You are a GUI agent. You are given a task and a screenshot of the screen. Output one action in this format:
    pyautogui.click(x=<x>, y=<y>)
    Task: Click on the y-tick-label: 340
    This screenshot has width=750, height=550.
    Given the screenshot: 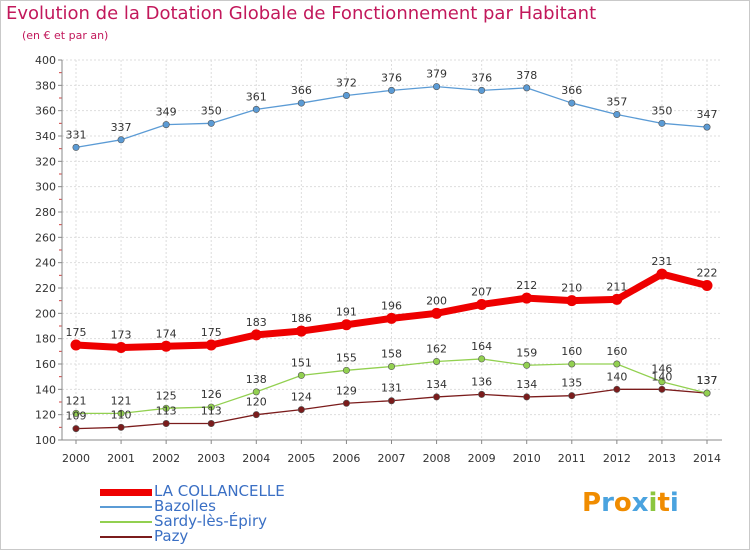 What is the action you would take?
    pyautogui.click(x=45, y=136)
    